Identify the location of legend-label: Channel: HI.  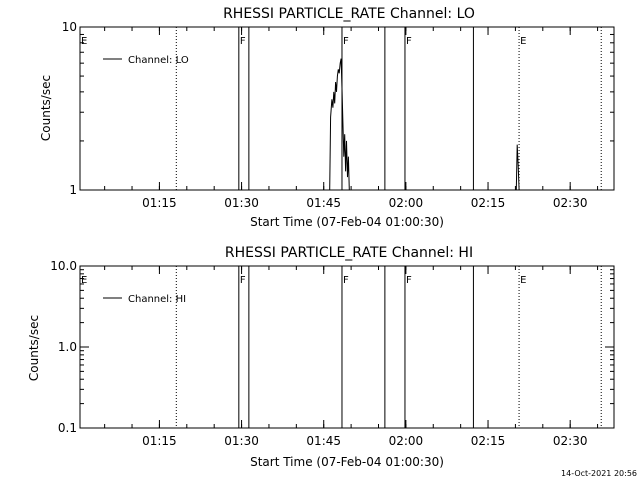
(157, 299).